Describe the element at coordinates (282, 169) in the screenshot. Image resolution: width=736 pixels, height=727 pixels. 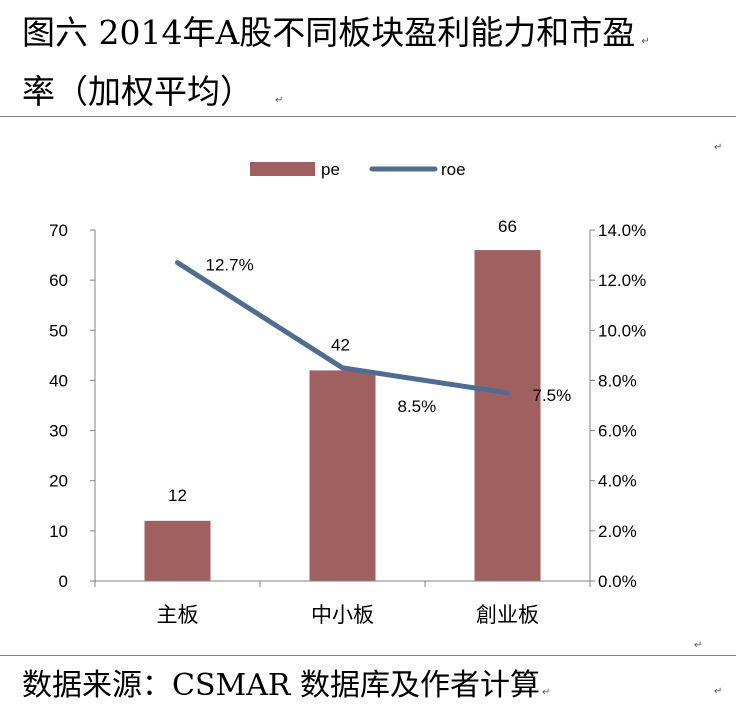
I see `legend-swatch-pe` at that location.